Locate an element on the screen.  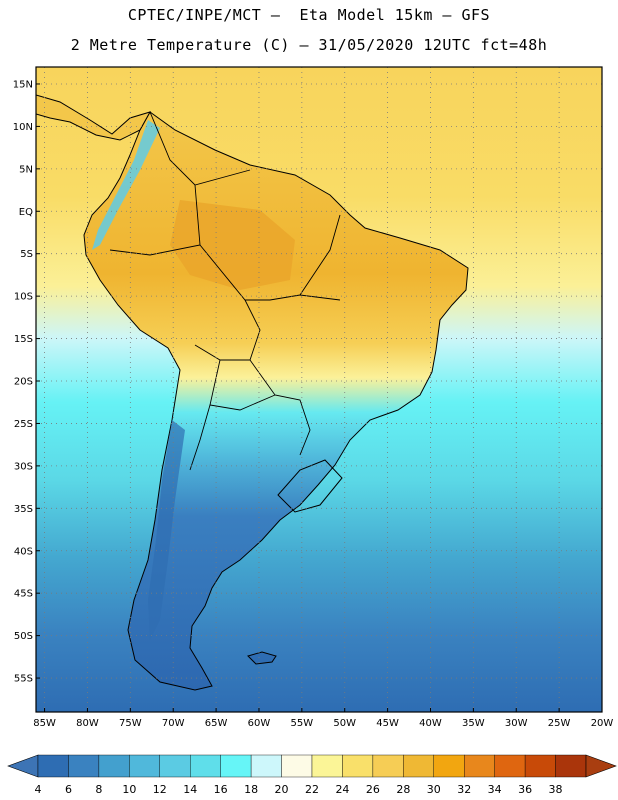
latitude-label: 15N is located at coordinates (23, 84).